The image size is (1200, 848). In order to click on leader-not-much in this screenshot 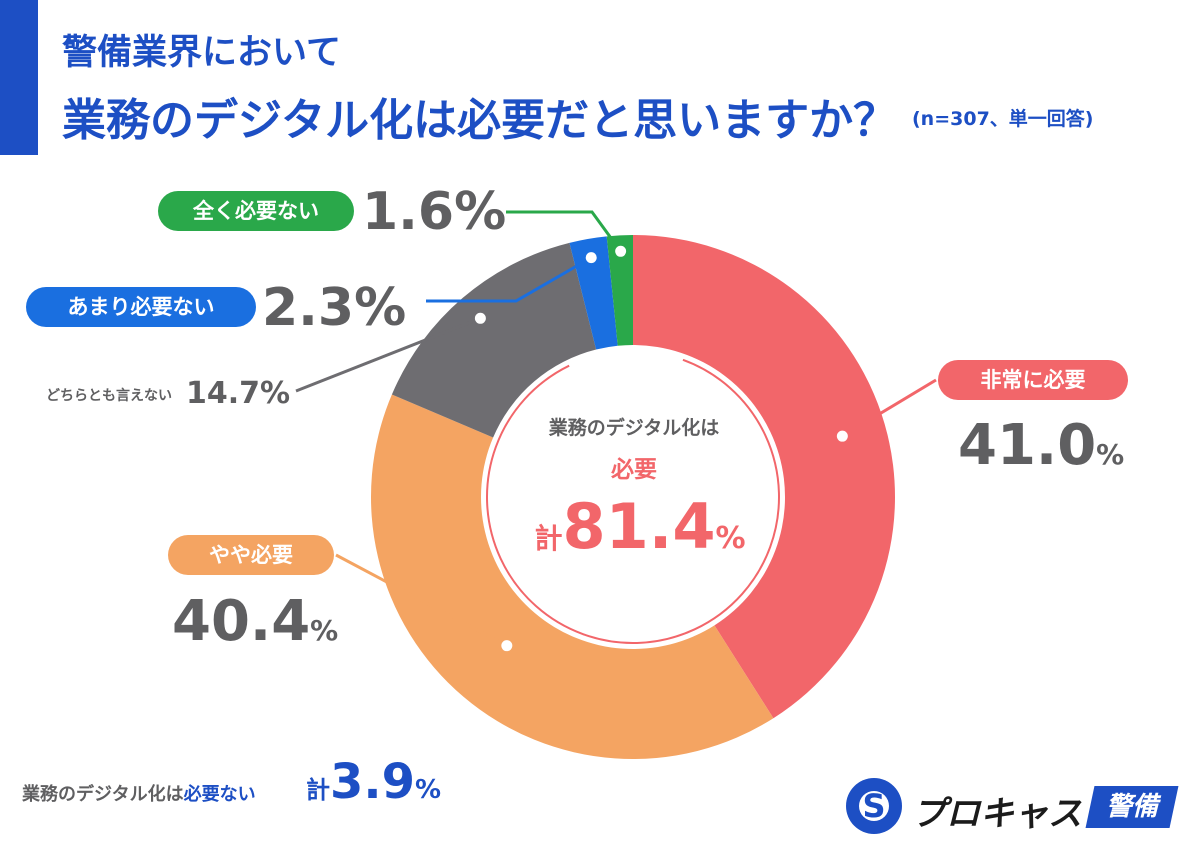, I will do `click(509, 279)`.